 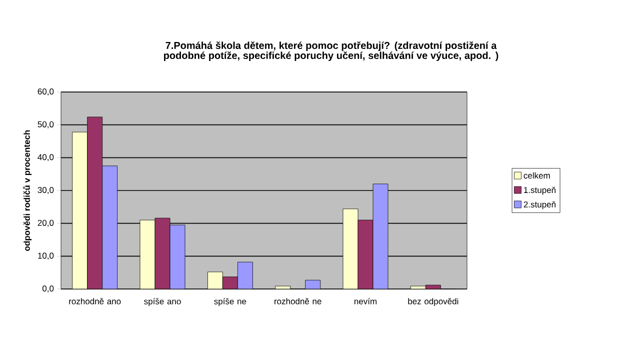 I want to click on x-tick-label: nevím, so click(x=365, y=301).